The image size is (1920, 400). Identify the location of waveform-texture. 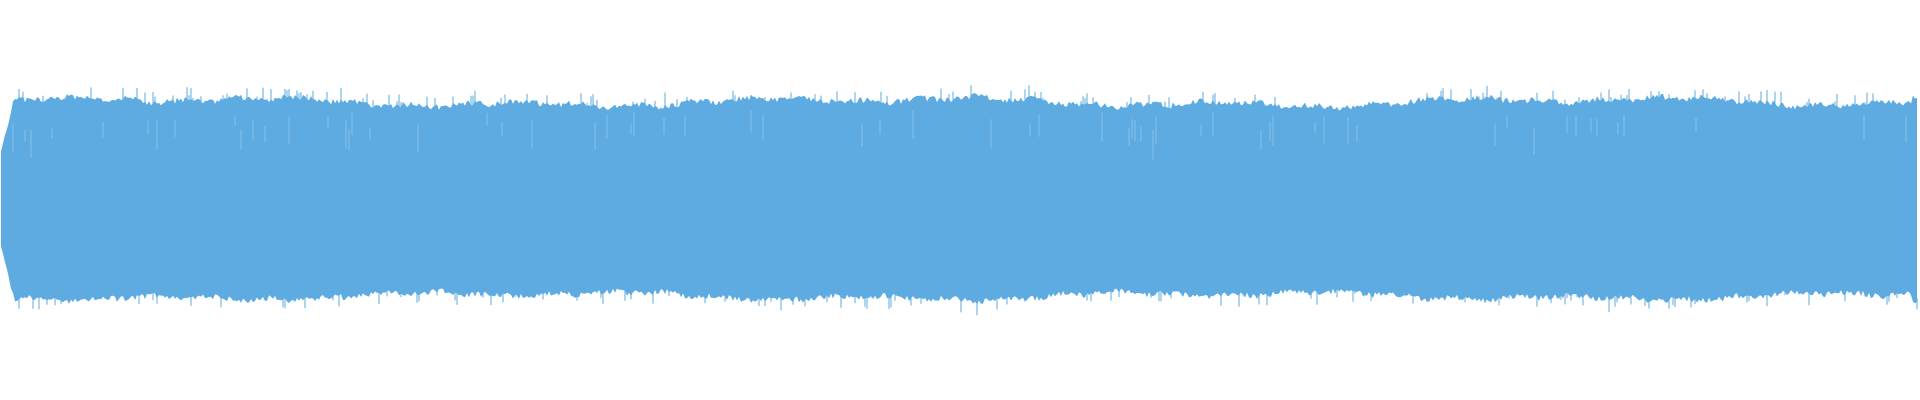
(959, 135).